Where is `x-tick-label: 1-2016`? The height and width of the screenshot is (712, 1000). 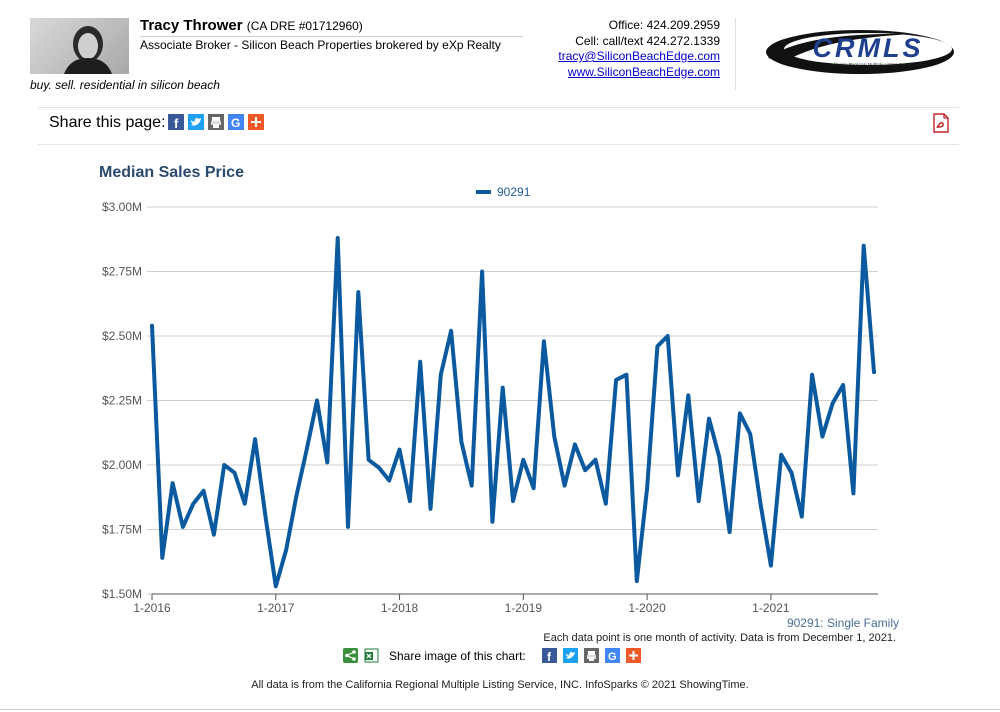 x-tick-label: 1-2016 is located at coordinates (152, 608).